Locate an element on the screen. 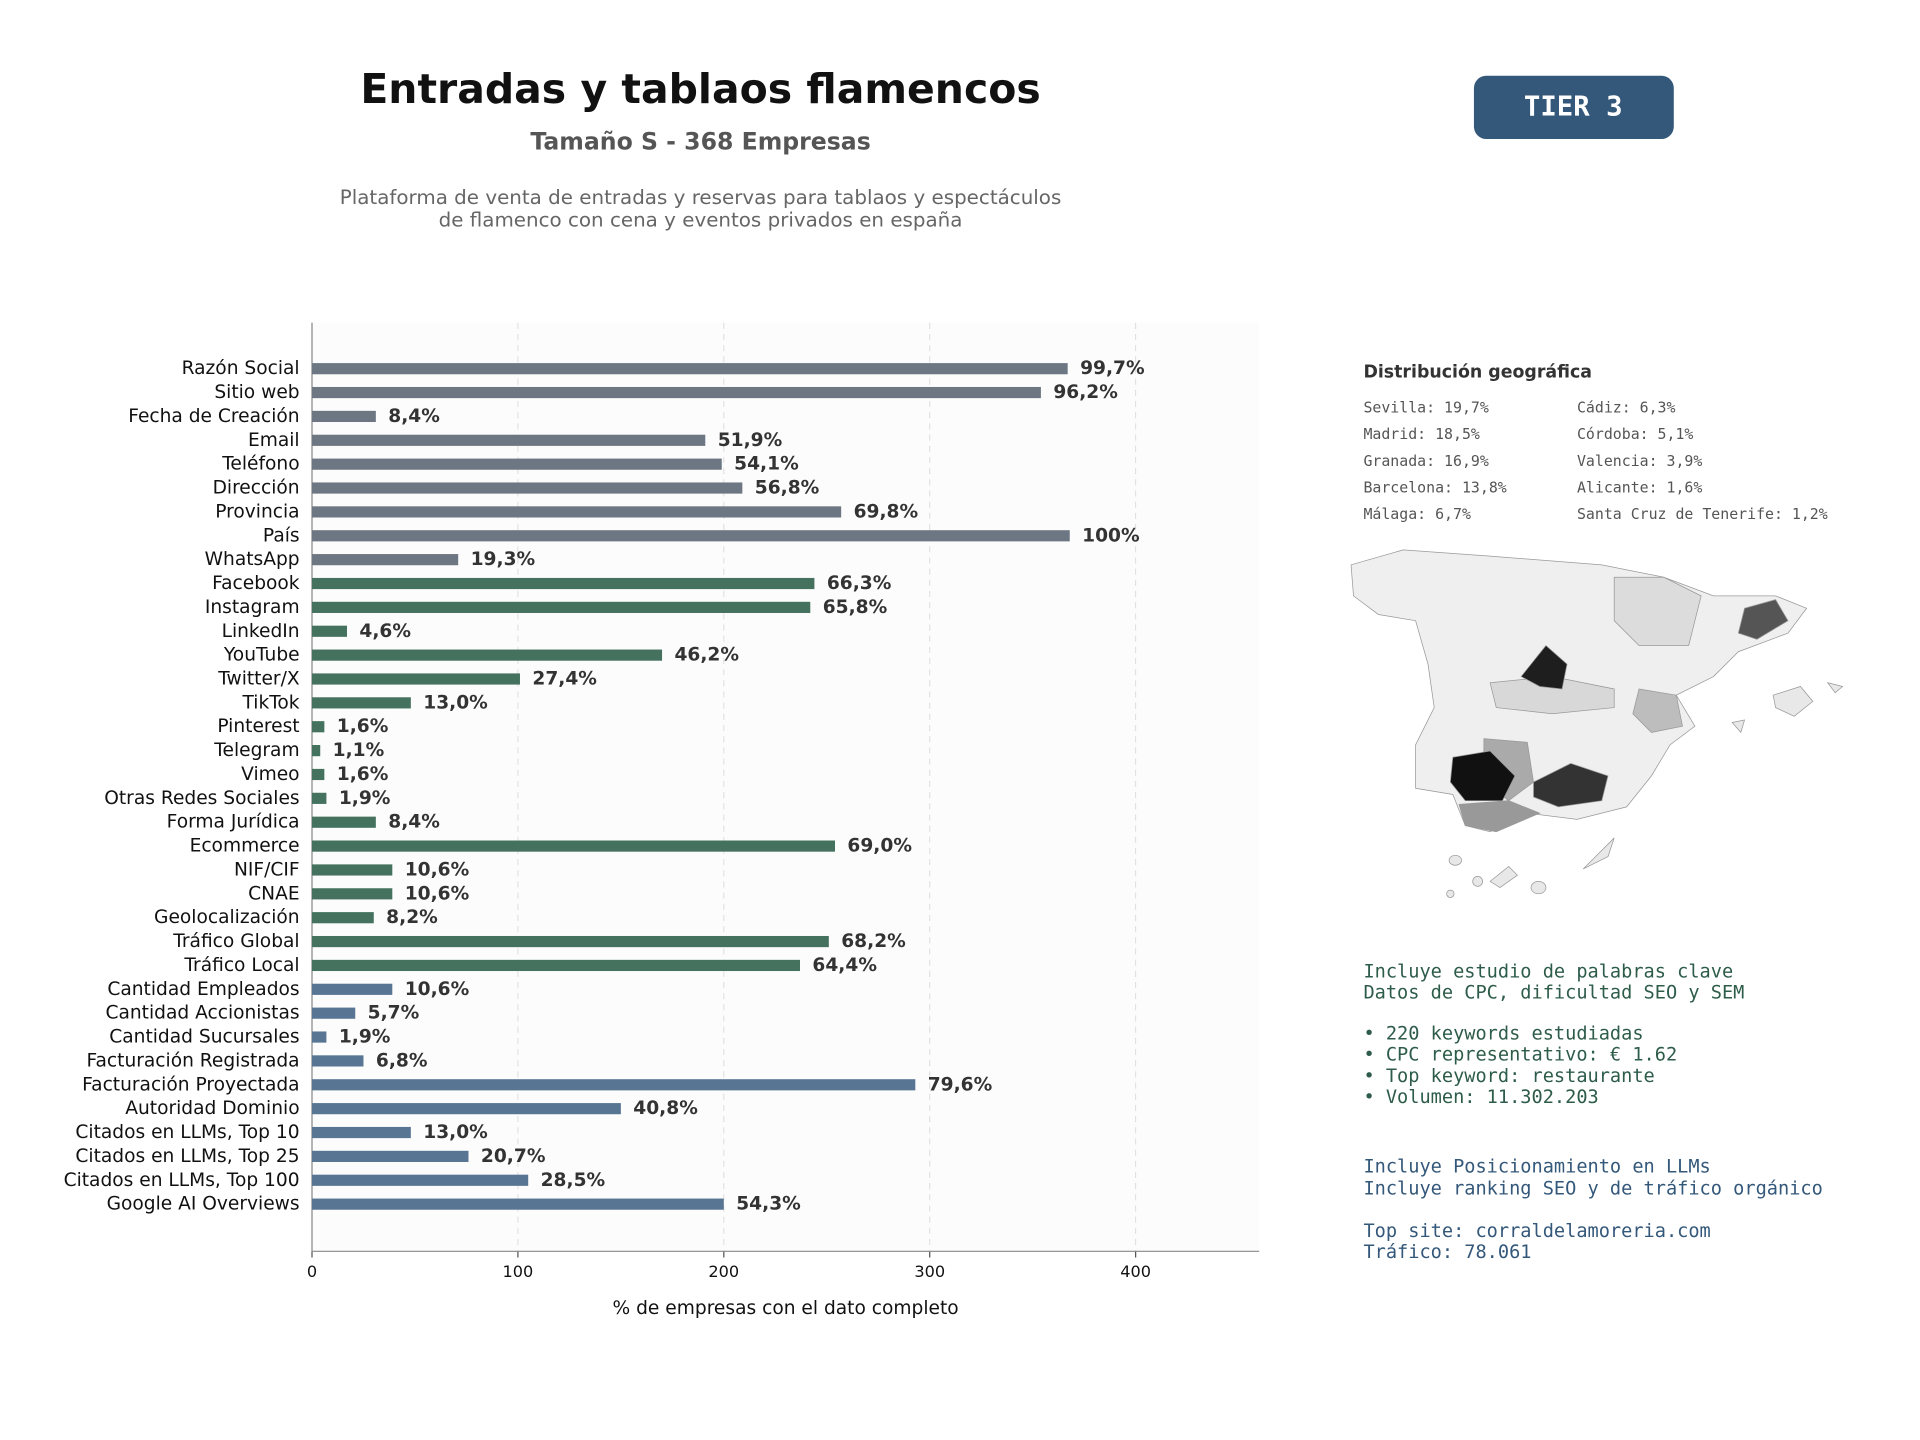  value-label: 99,7% is located at coordinates (1112, 368).